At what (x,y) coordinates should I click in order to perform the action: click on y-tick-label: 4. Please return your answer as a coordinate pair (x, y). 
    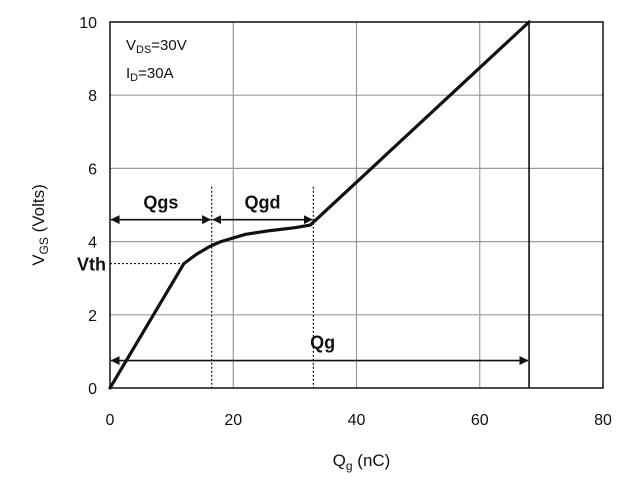
    Looking at the image, I should click on (92, 243).